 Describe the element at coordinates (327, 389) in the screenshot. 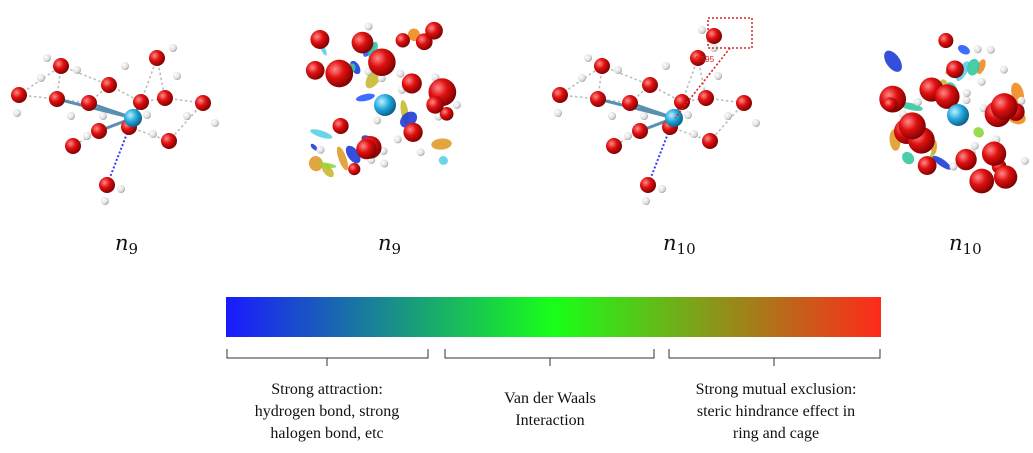

I see `legend-attraction-line-1: Strong attraction:` at that location.